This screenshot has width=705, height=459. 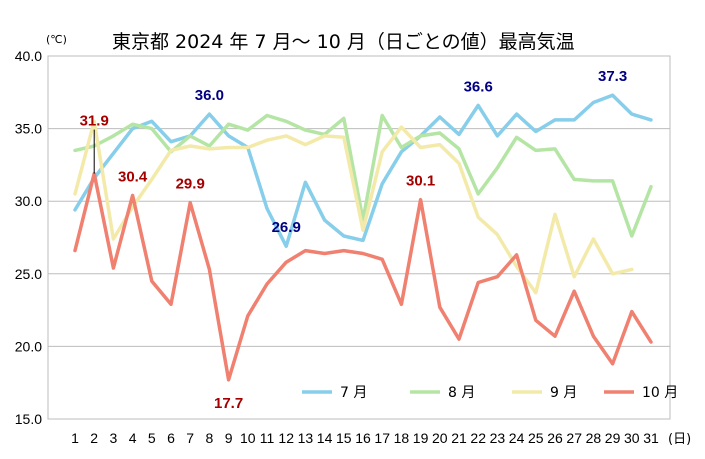 I want to click on x-unit-label: (日), so click(x=679, y=439).